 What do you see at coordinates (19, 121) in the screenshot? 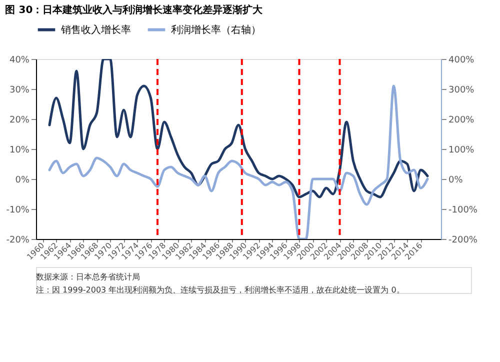
I see `y-tick-label: 20%` at bounding box center [19, 121].